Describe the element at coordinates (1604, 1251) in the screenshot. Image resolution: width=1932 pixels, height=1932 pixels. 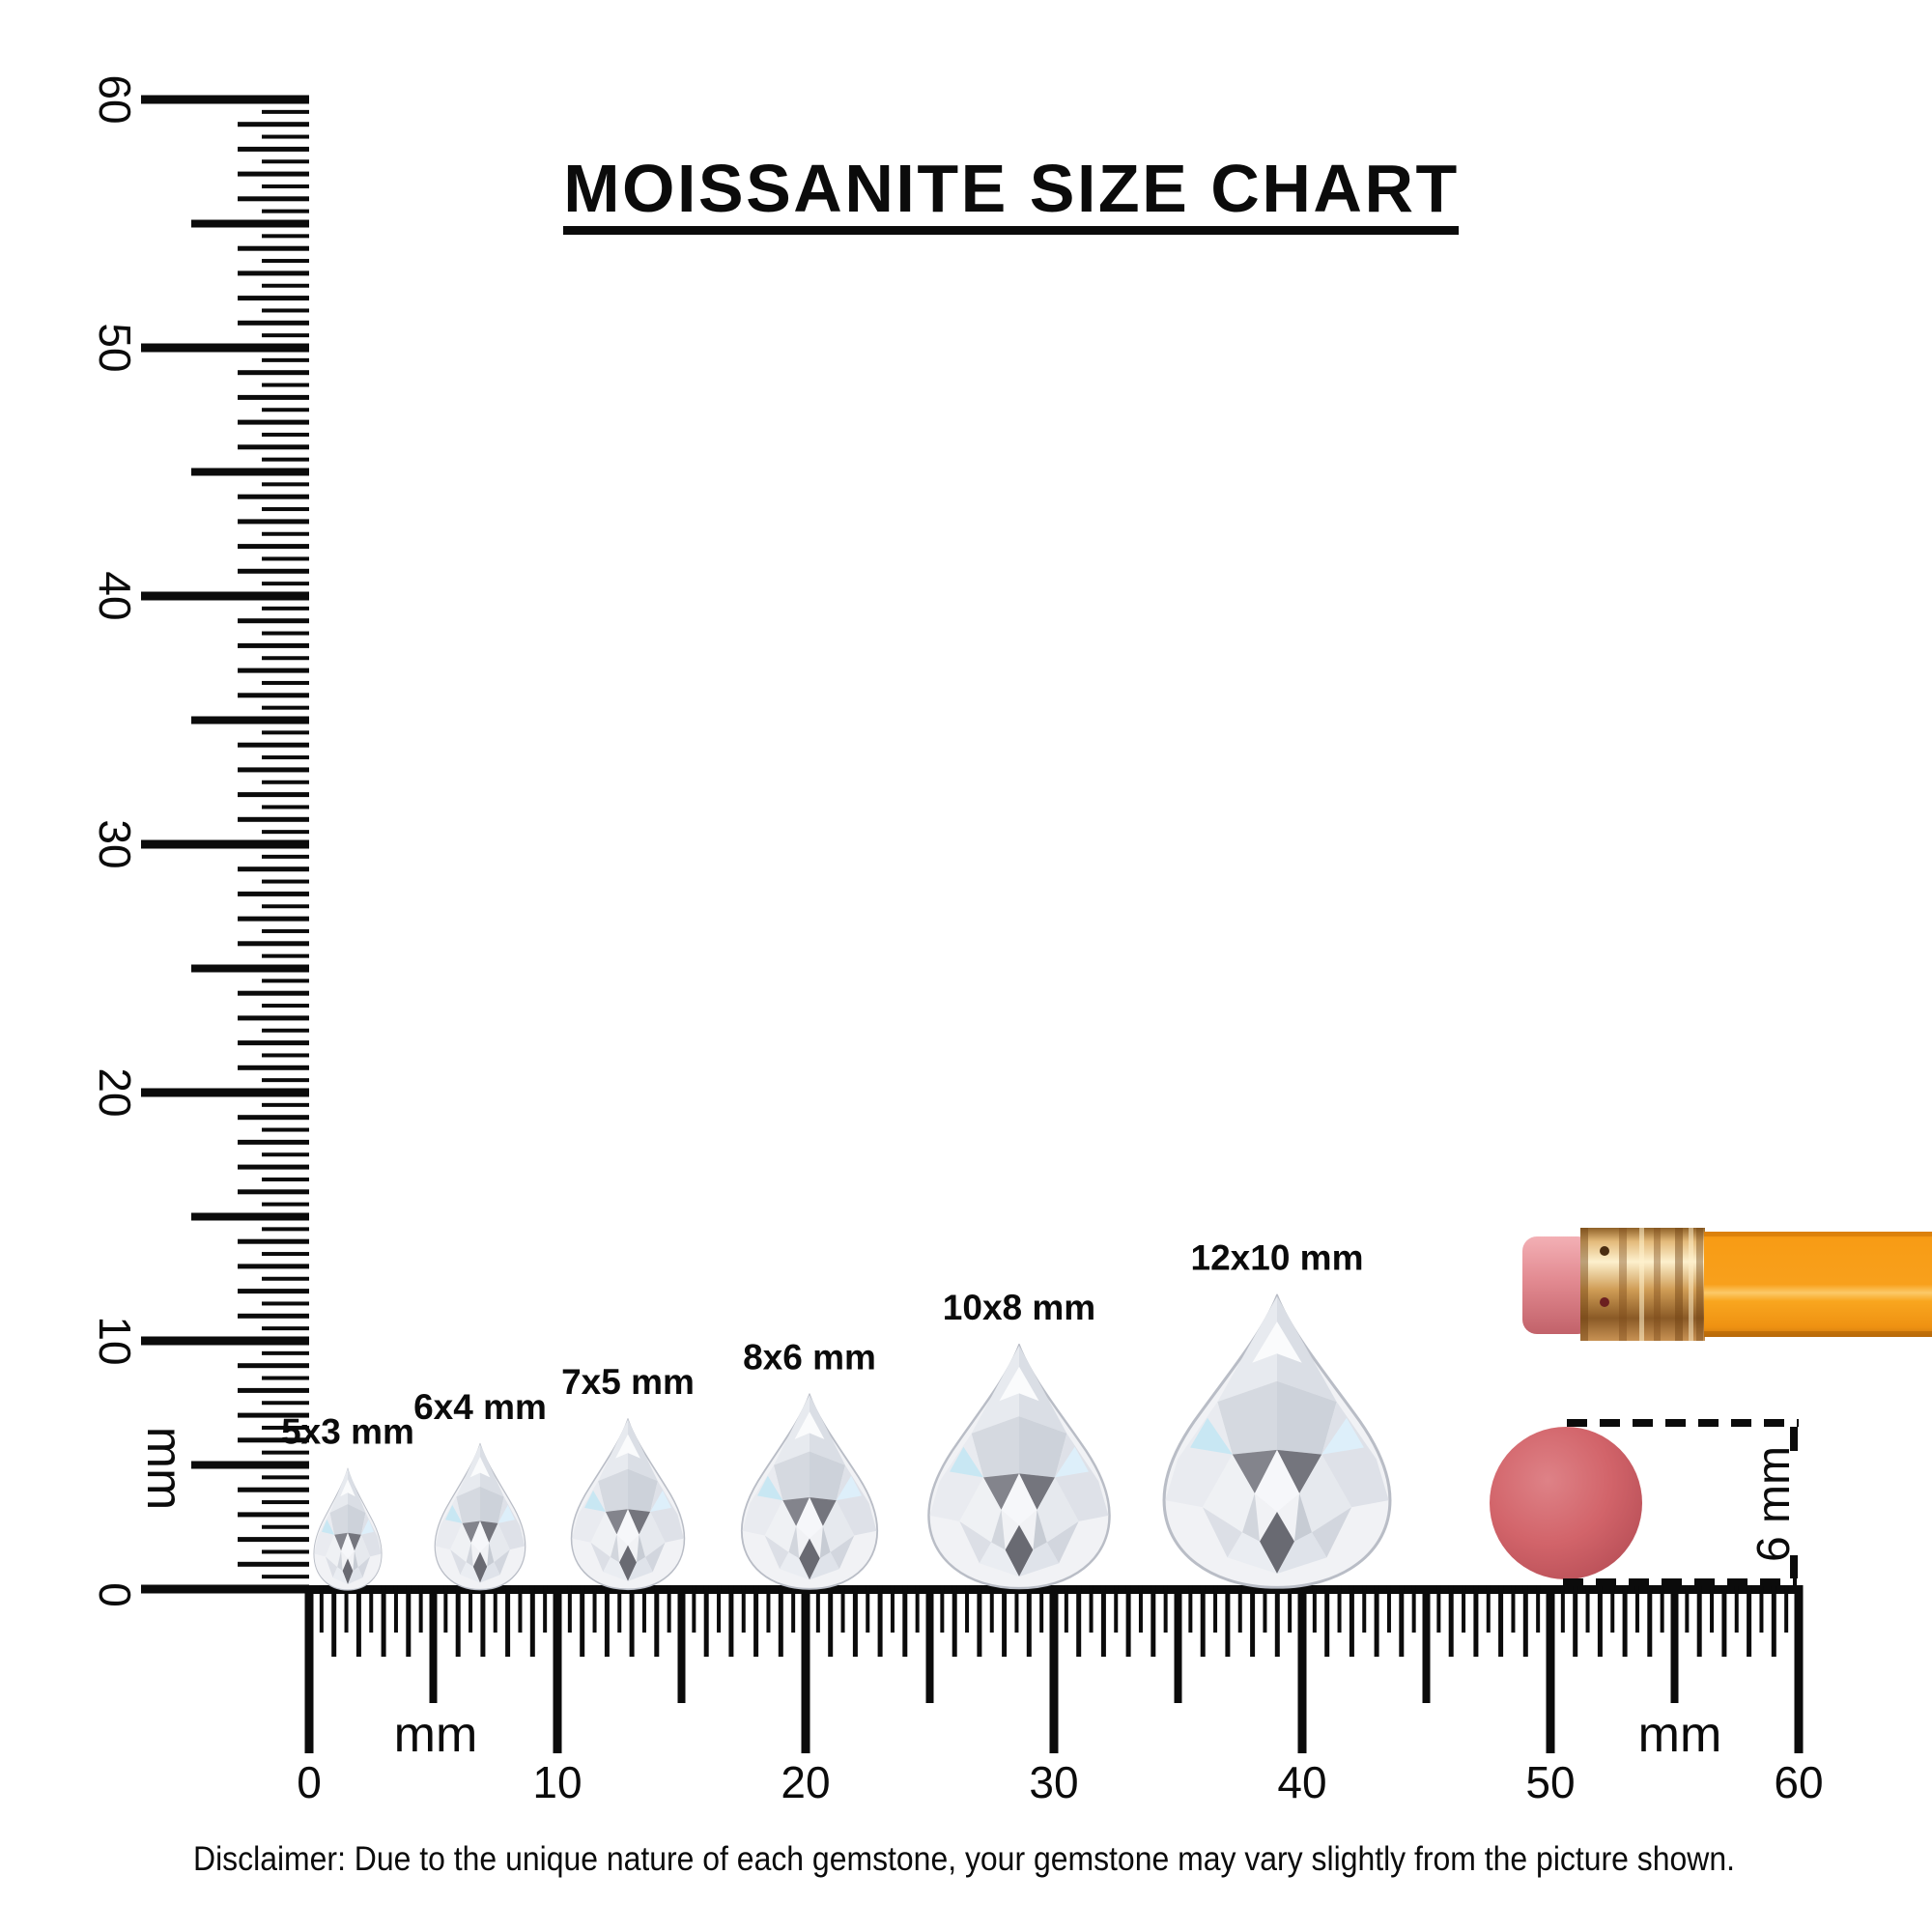
I see `ferrule-crimp-dot` at that location.